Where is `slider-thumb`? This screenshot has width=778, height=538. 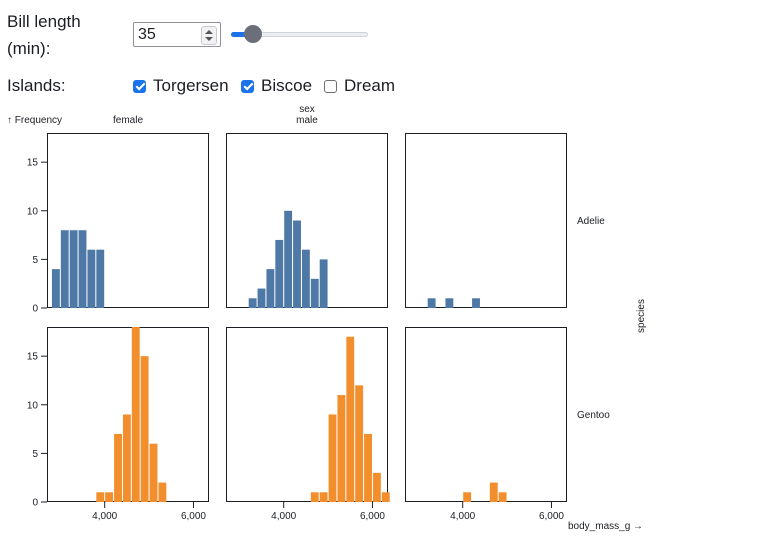 slider-thumb is located at coordinates (252, 34).